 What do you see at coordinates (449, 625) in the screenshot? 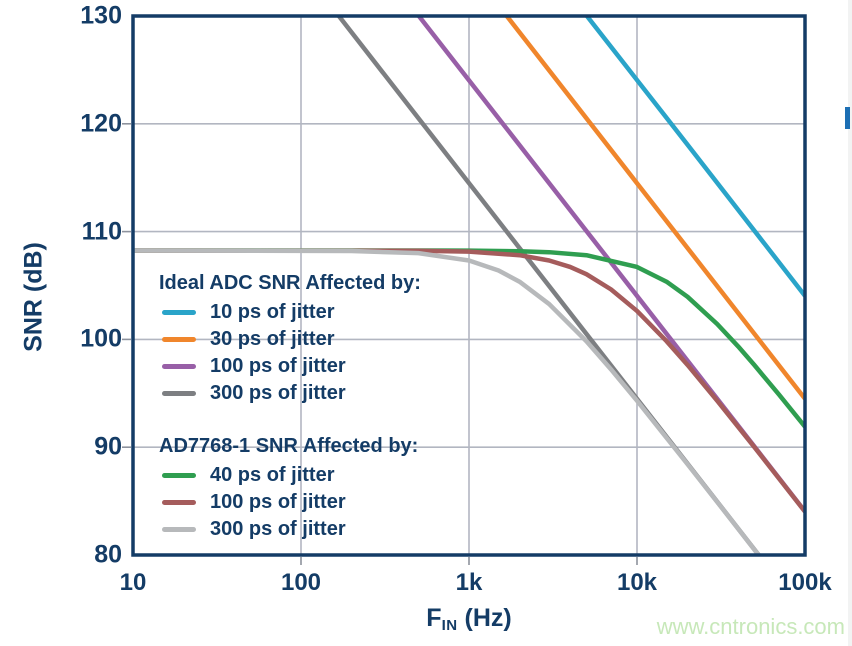
I see `x-axis-title-subscript: IN` at bounding box center [449, 625].